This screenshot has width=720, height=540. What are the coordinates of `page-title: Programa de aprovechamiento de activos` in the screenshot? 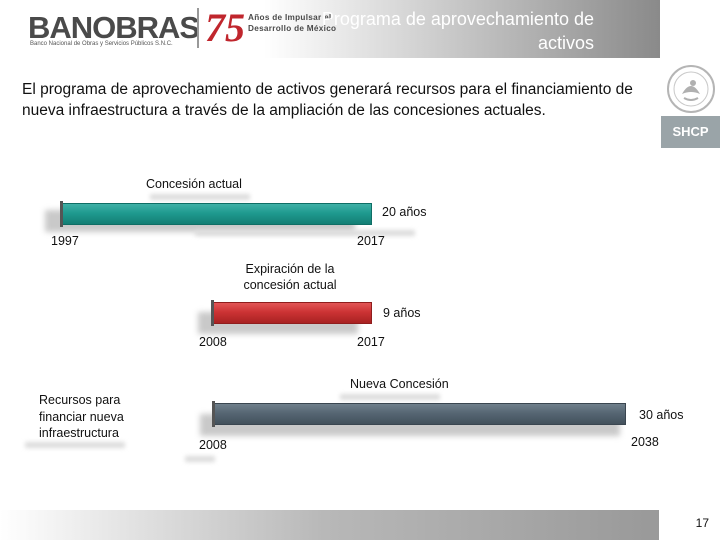 It's located at (457, 31).